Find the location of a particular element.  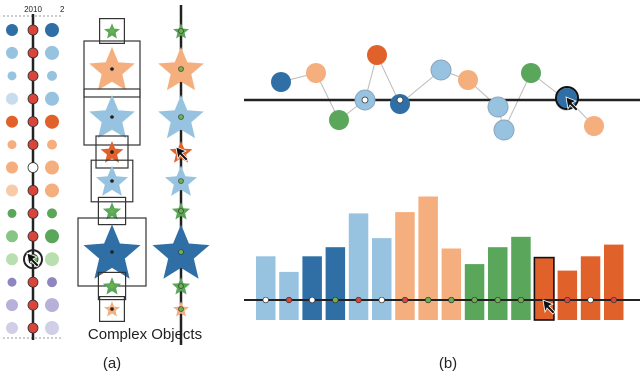

complex-objects-caption: Complex Objects is located at coordinates (145, 334).